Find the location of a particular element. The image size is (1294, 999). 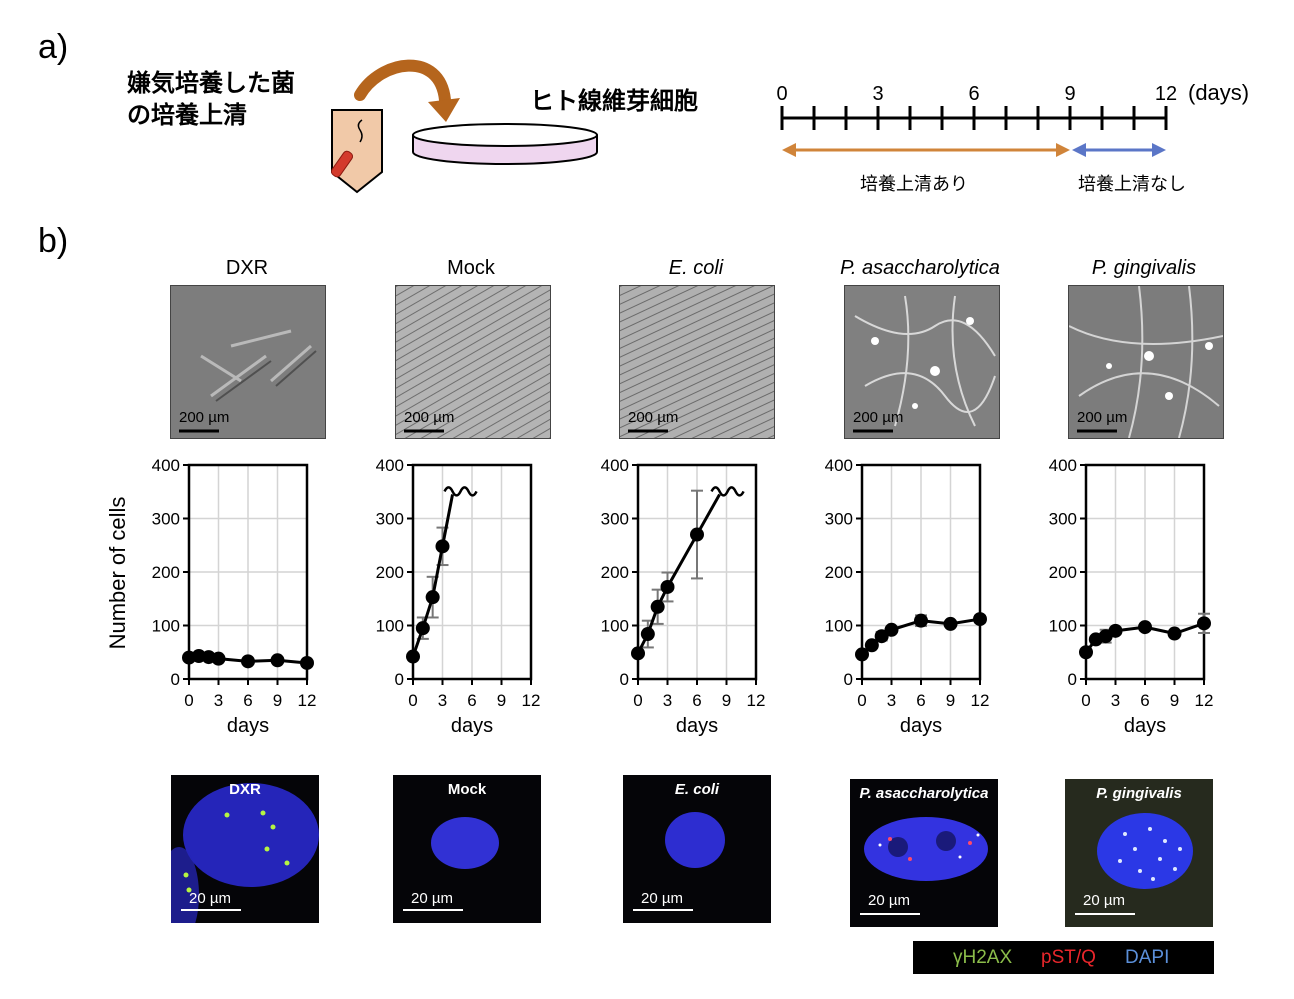

y-axis-label: Number of cells is located at coordinates (117, 573).